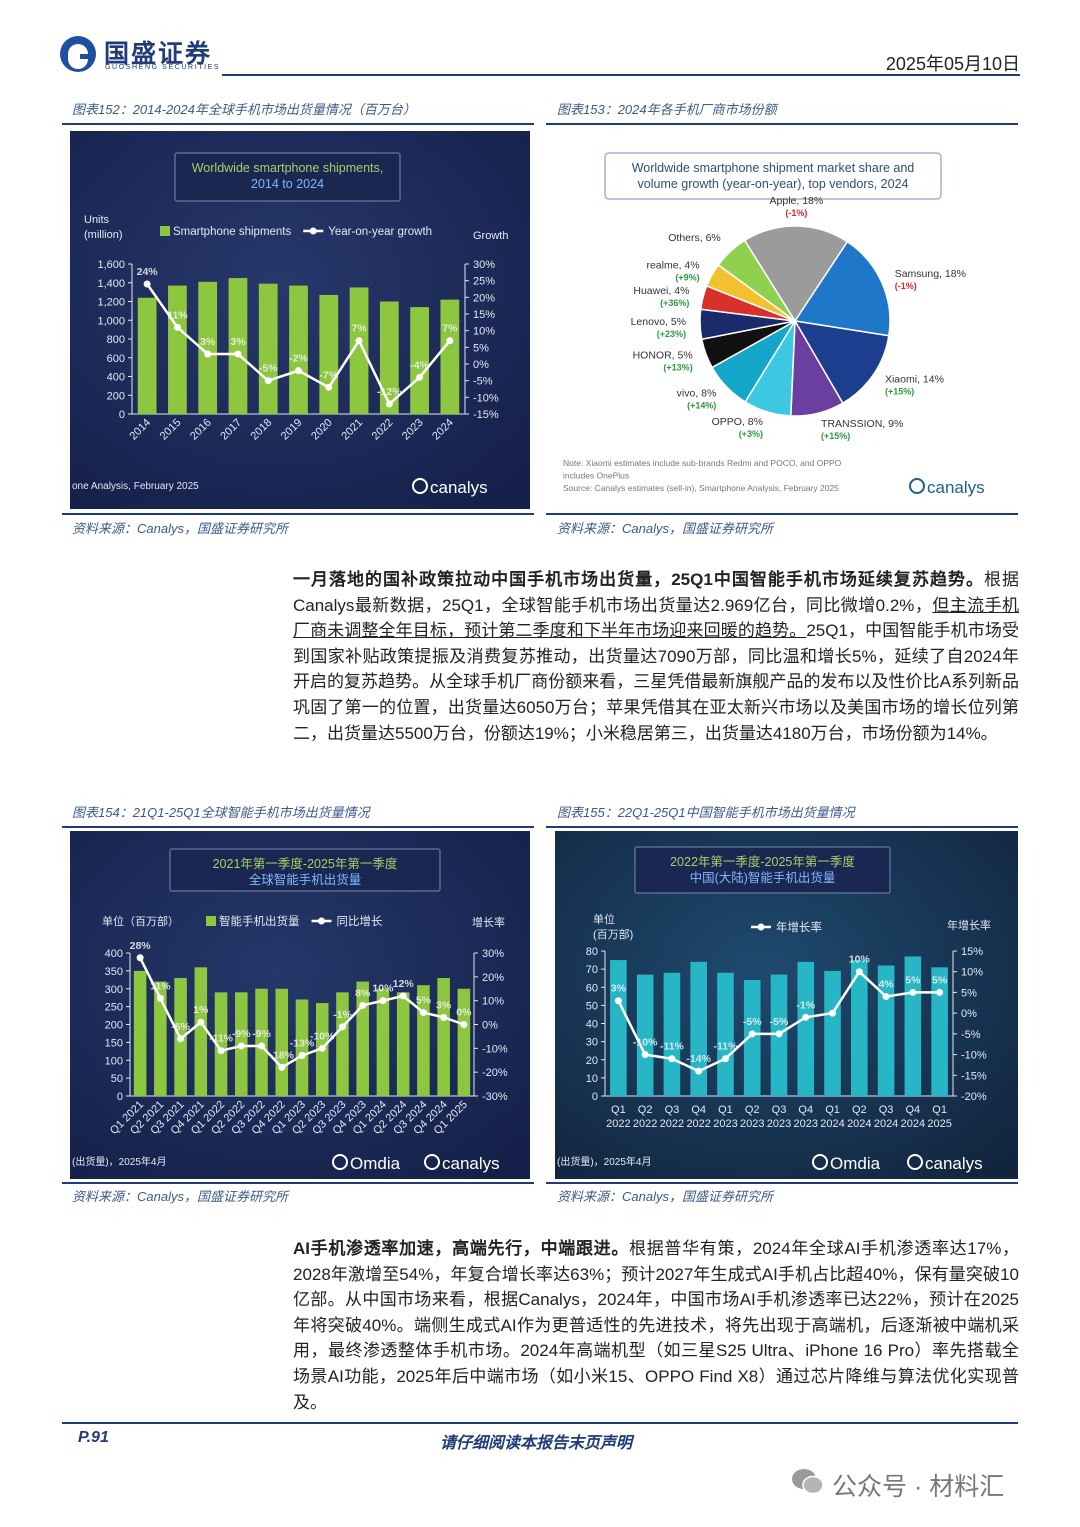  What do you see at coordinates (116, 340) in the screenshot?
I see `y-tick-label: 800` at bounding box center [116, 340].